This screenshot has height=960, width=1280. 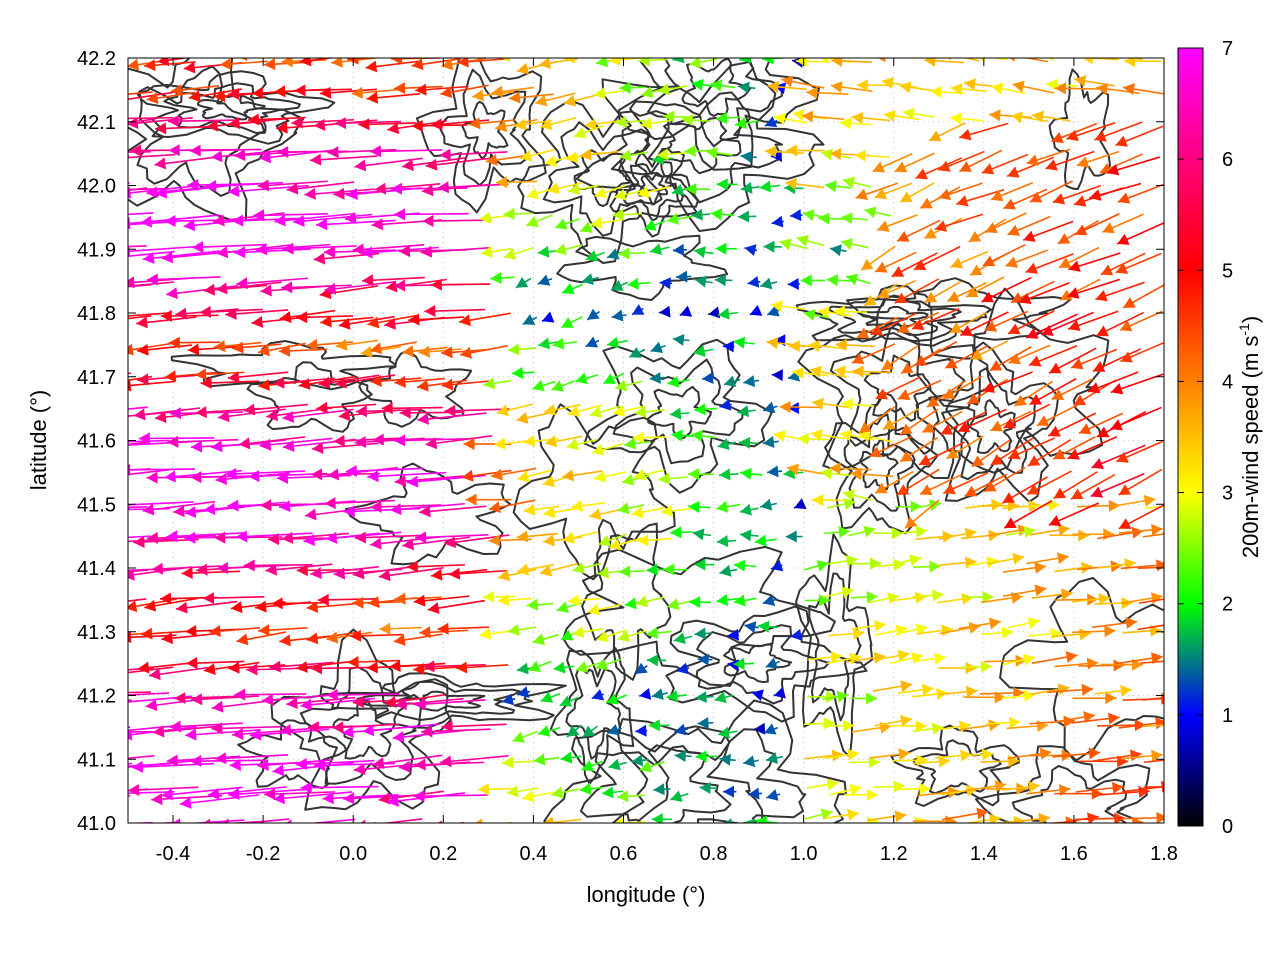 I want to click on colorbar-tick-label: 2, so click(x=1227, y=605).